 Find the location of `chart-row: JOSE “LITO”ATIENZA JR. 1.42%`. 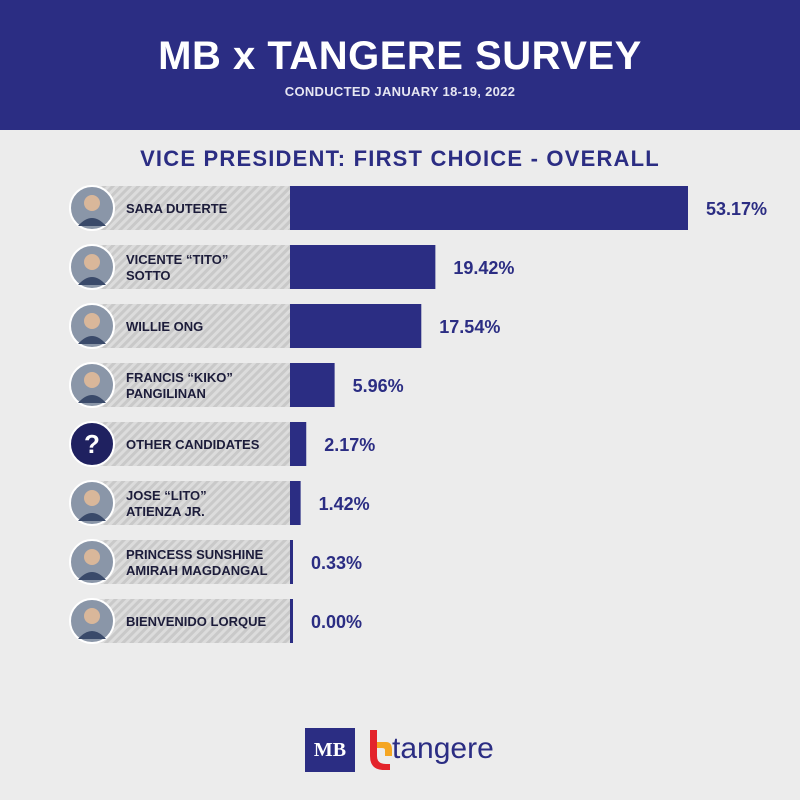

chart-row: JOSE “LITO”ATIENZA JR. 1.42% is located at coordinates (219, 503).